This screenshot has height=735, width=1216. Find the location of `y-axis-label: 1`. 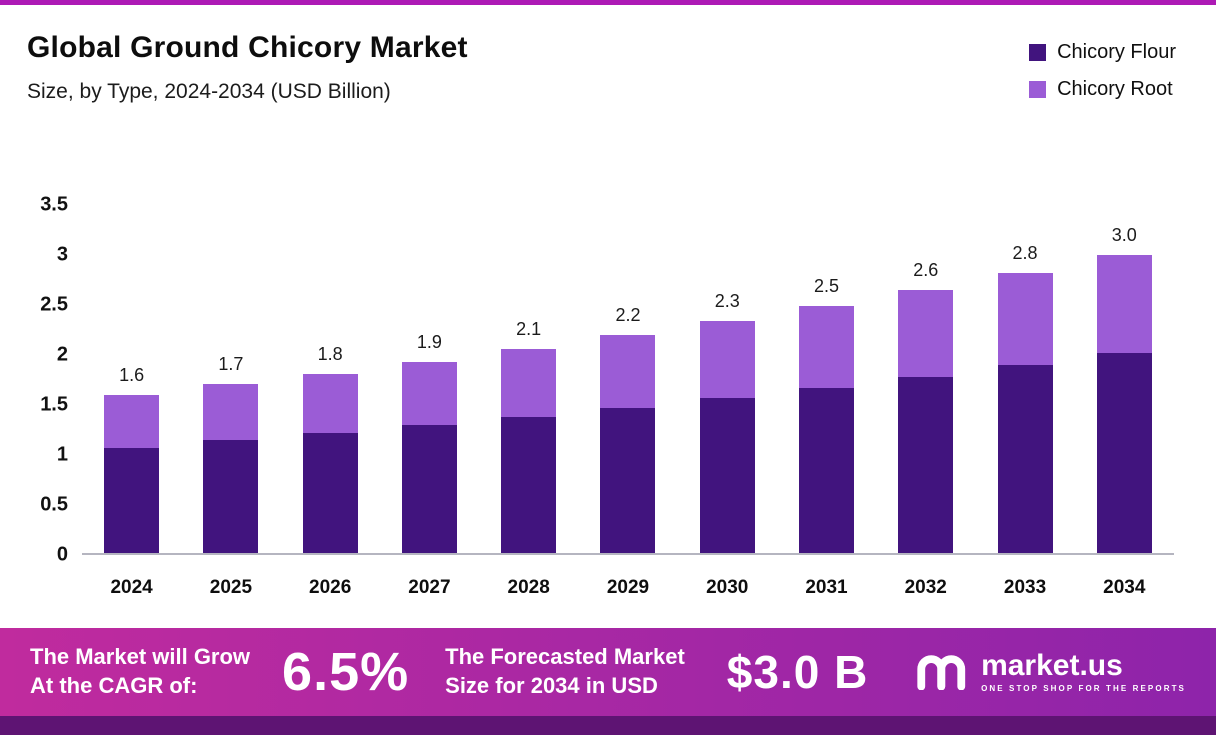

y-axis-label: 1 is located at coordinates (62, 454).